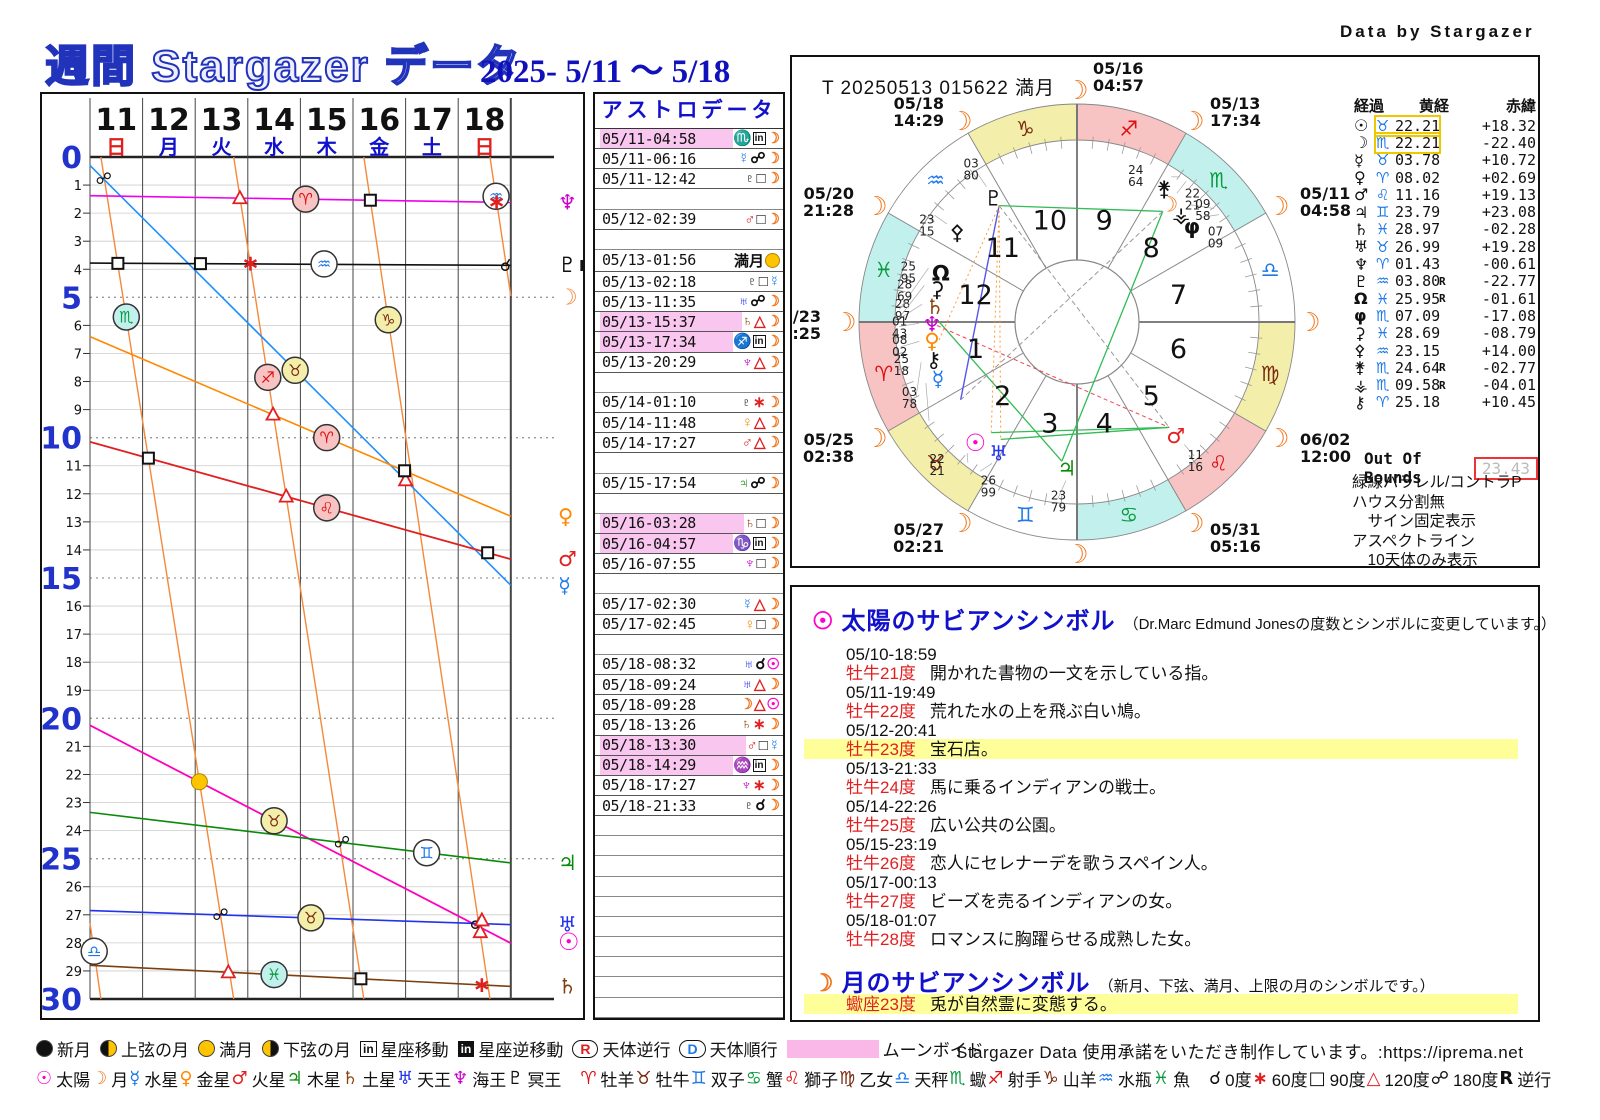  What do you see at coordinates (747, 362) in the screenshot?
I see `astro-symbol: ♆` at bounding box center [747, 362].